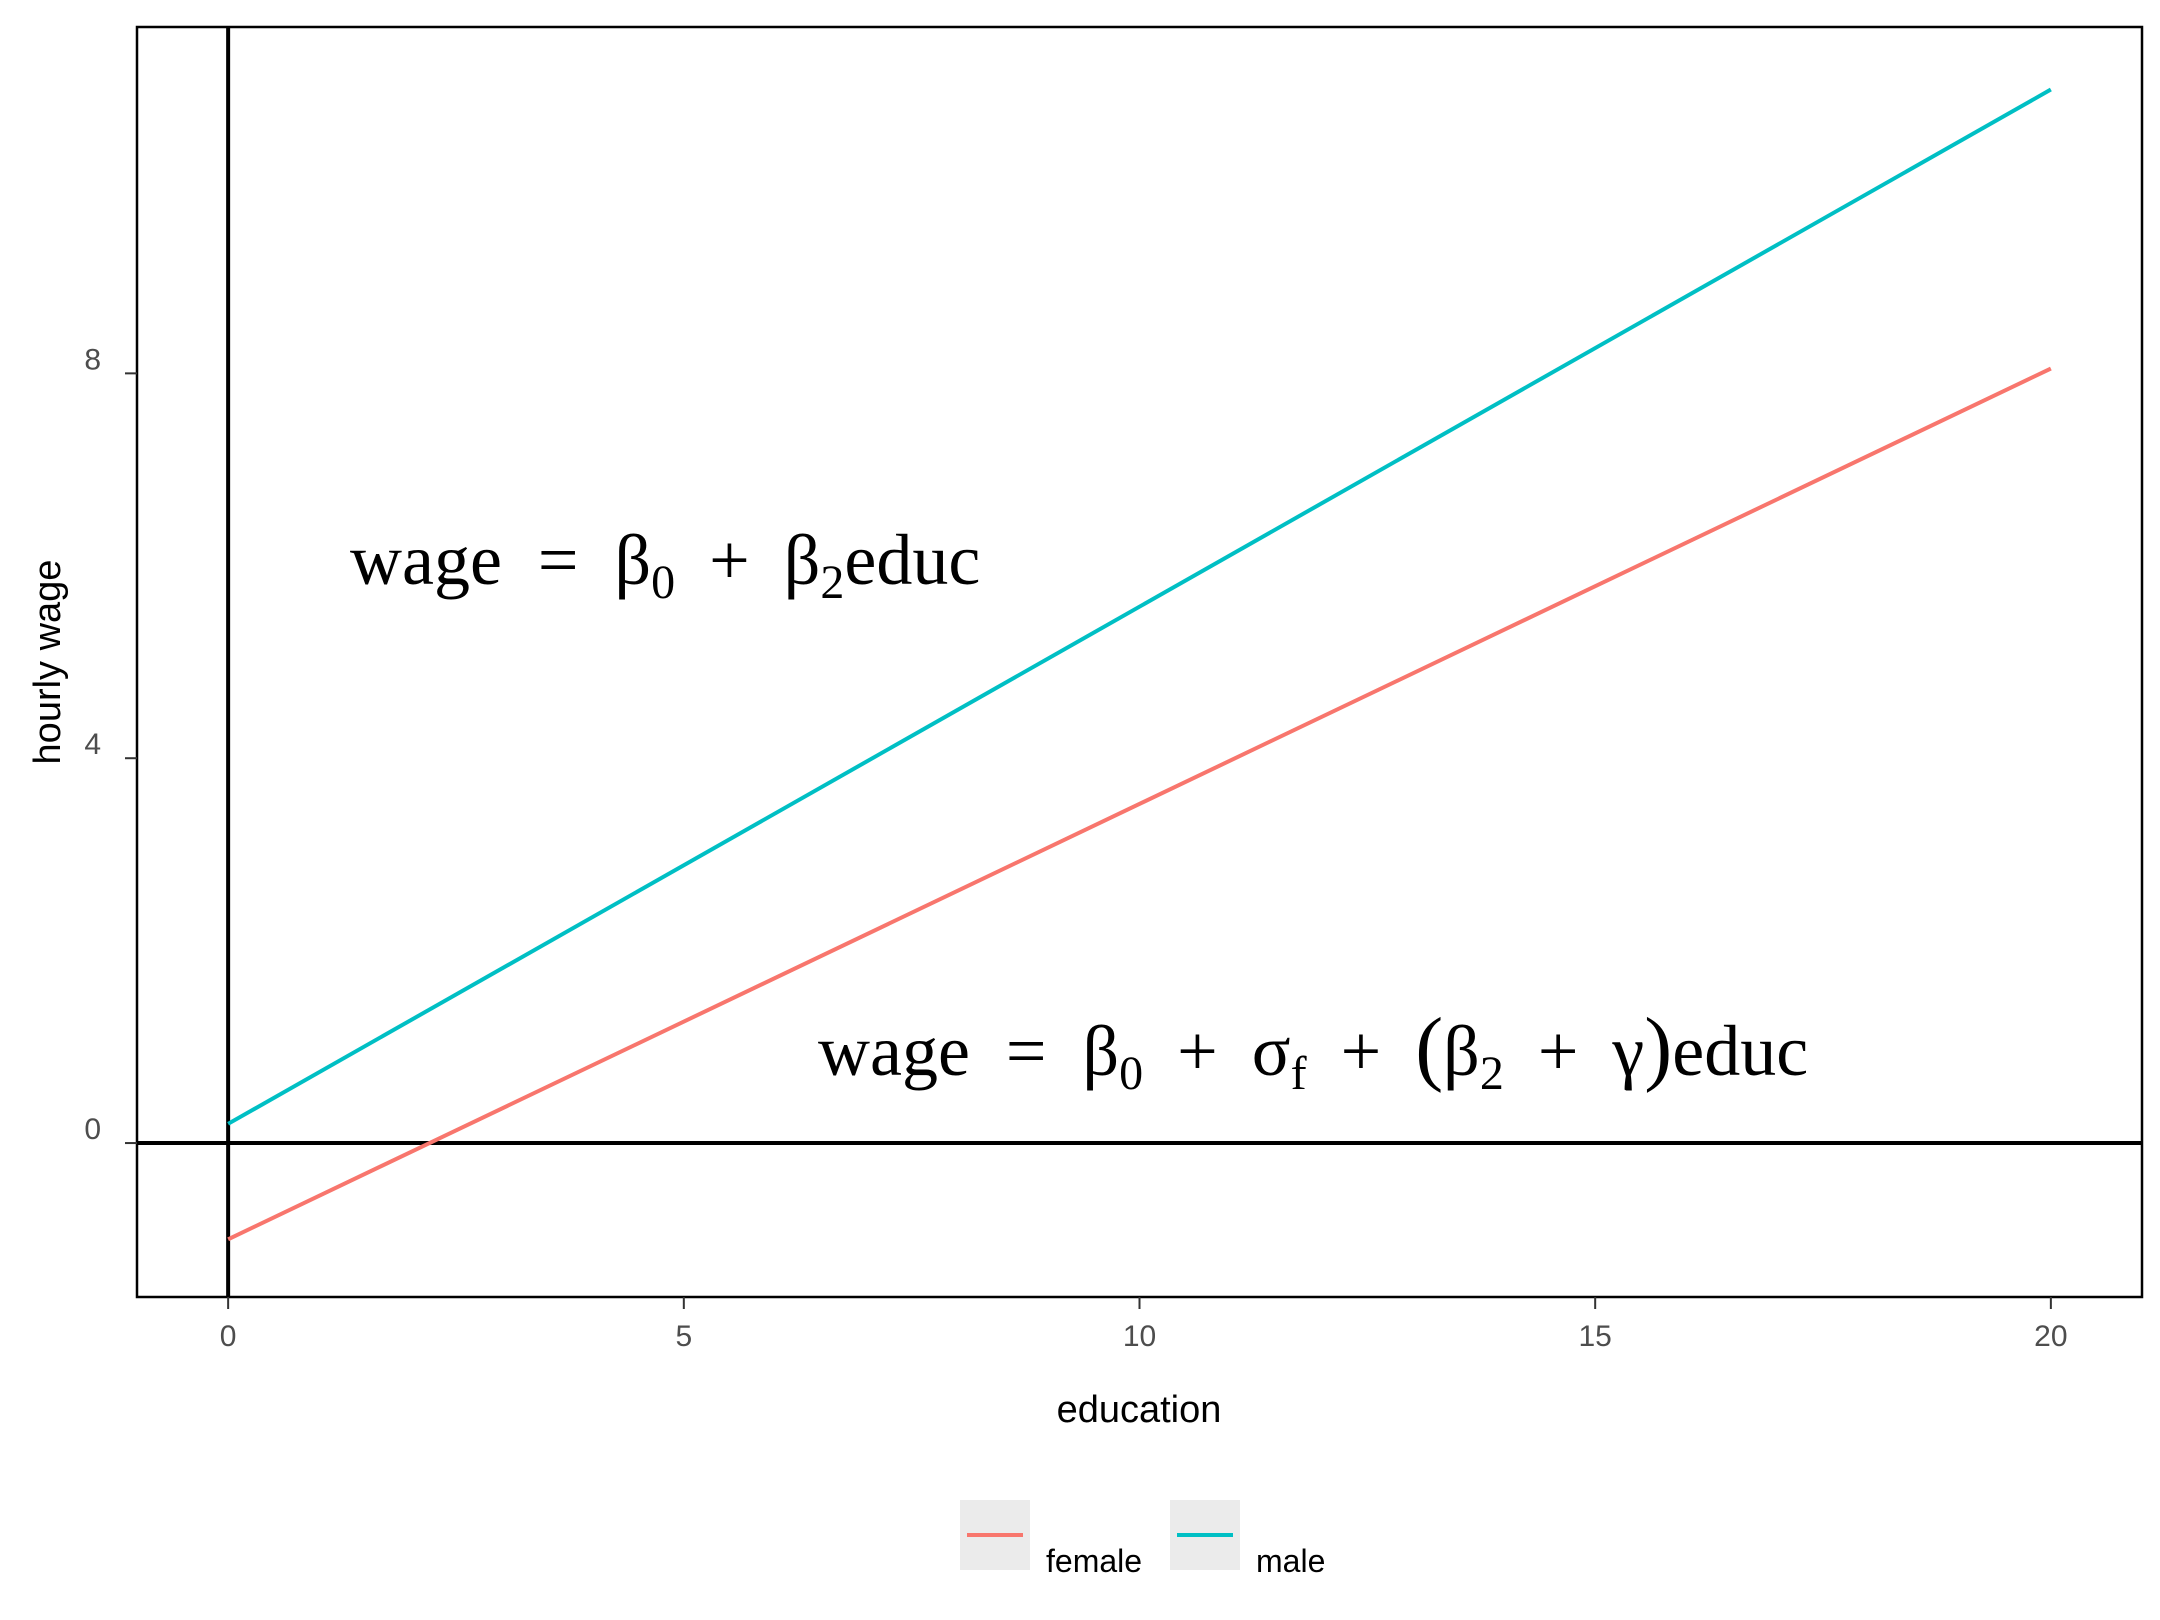 This screenshot has height=1620, width=2160. Describe the element at coordinates (228, 1336) in the screenshot. I see `x-tick-label: 0` at that location.